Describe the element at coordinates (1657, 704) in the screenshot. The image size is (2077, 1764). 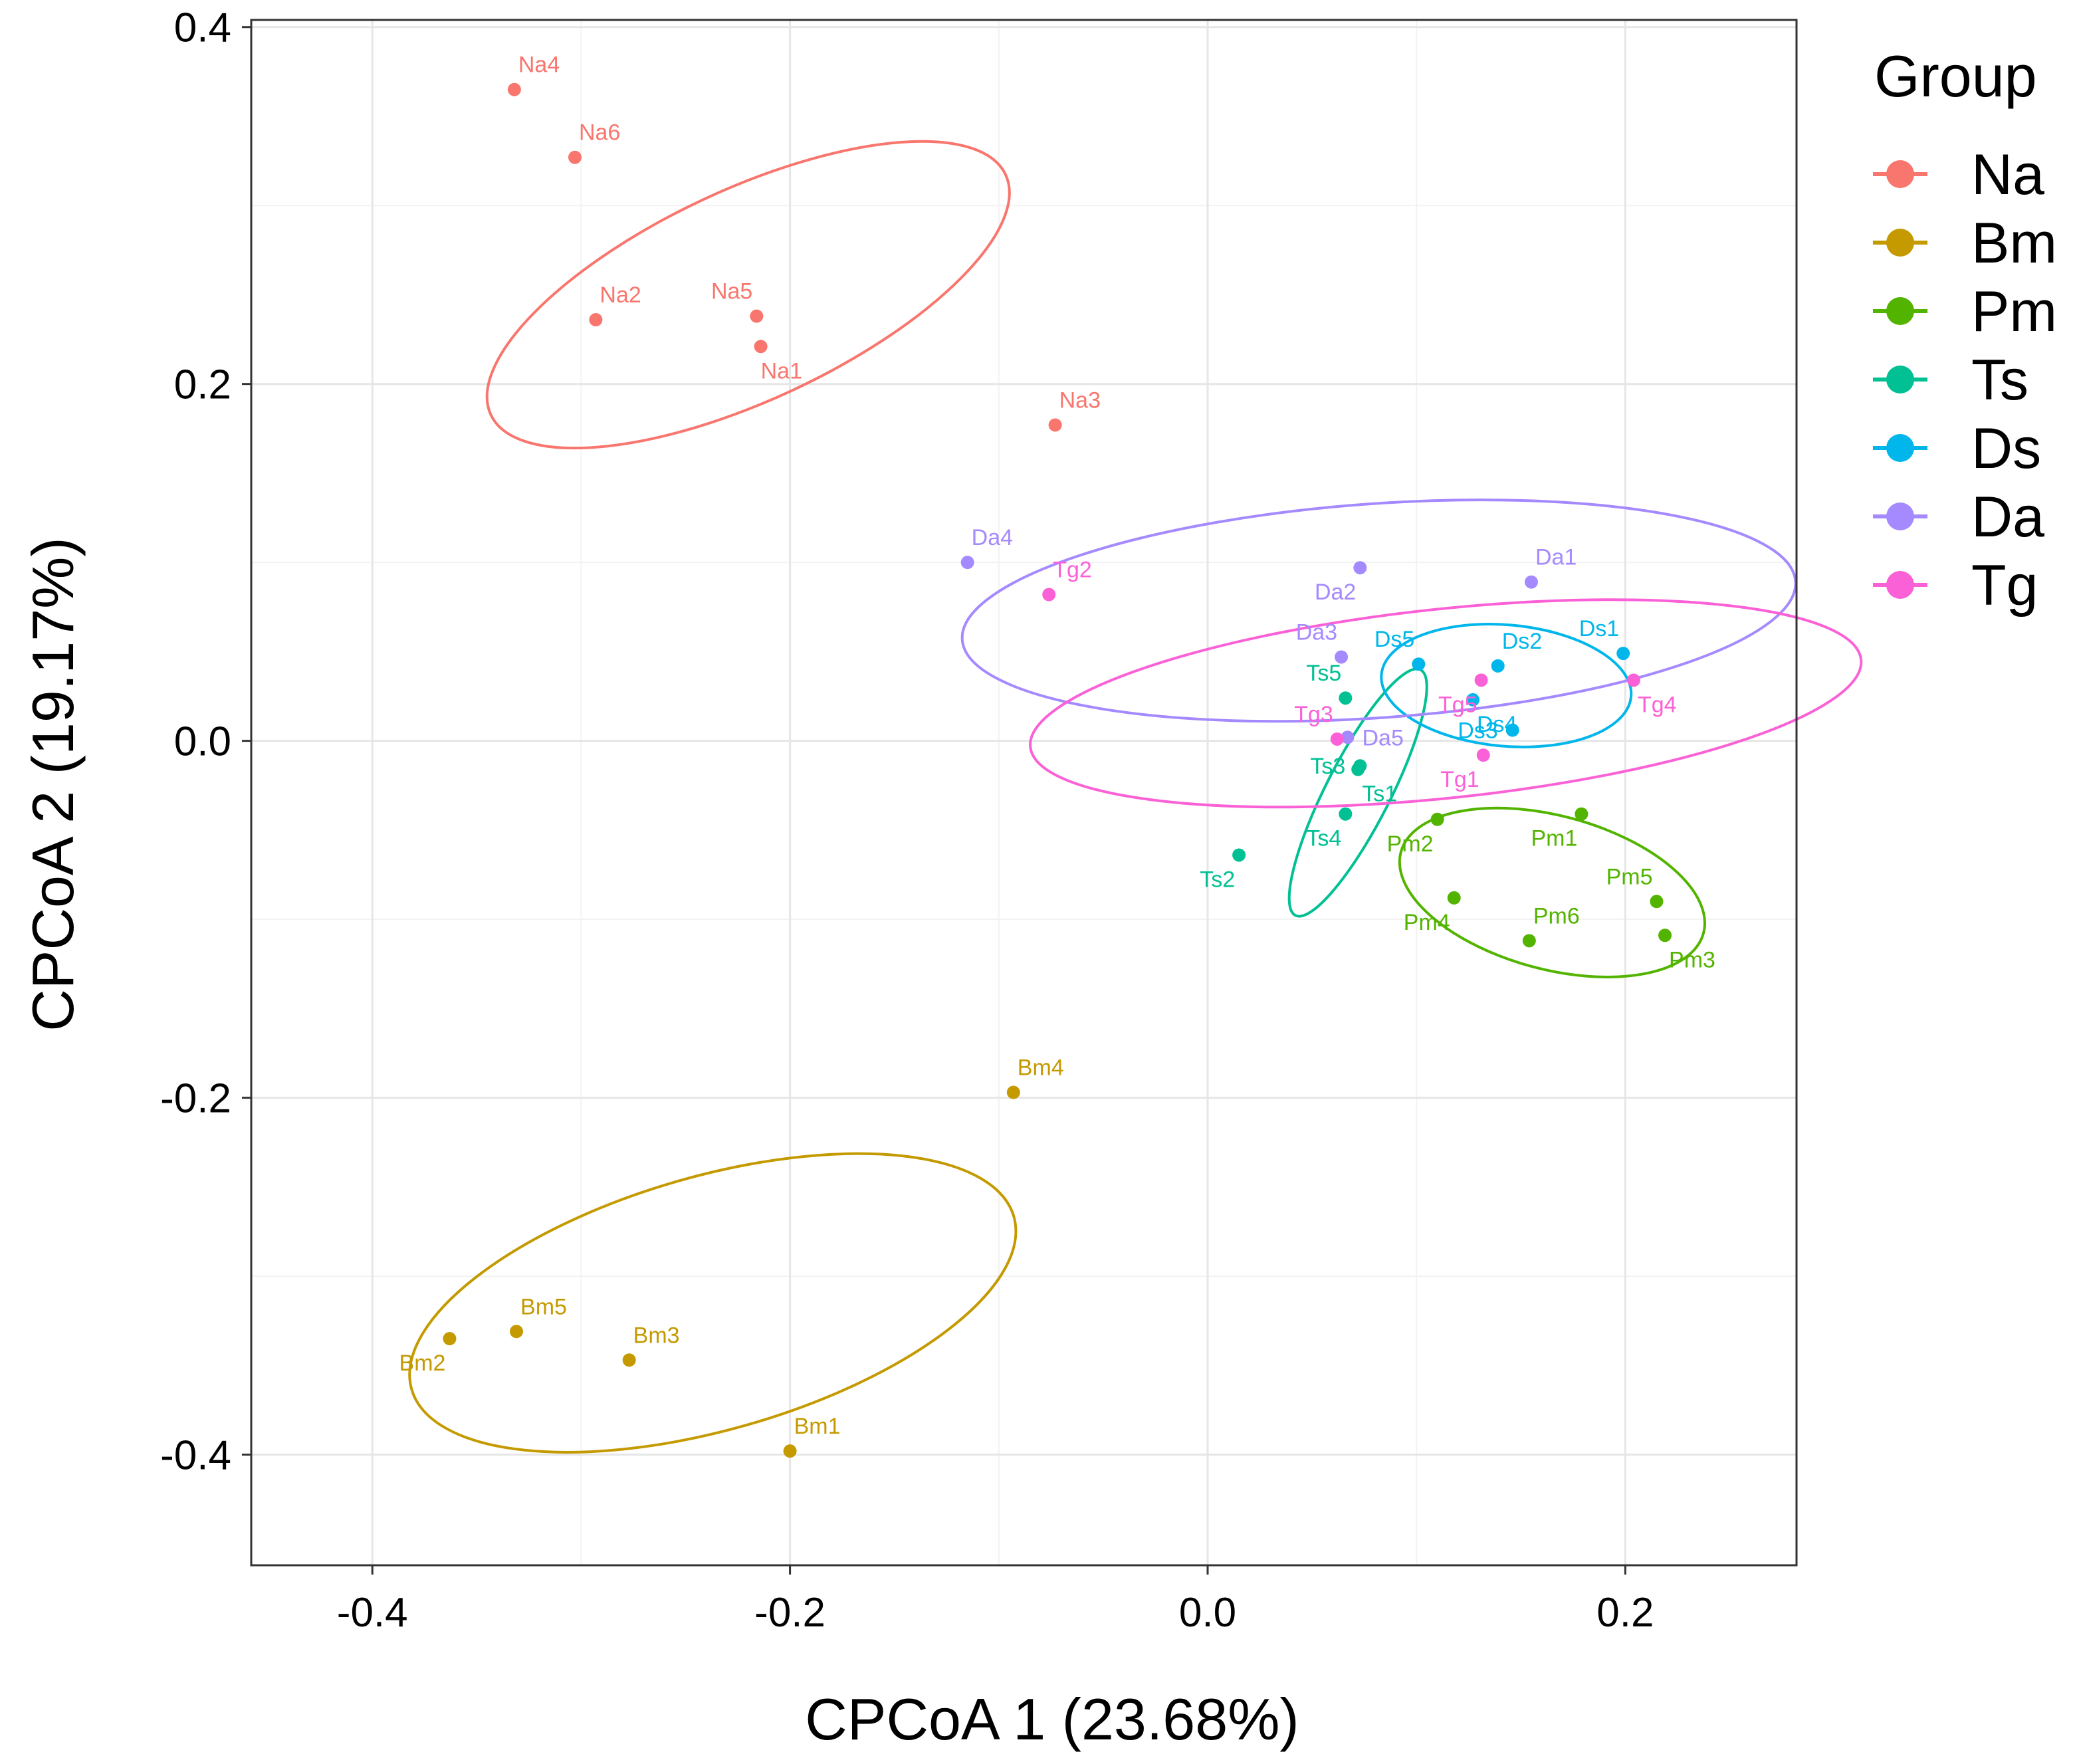
I see `point-label-tg4: Tg4` at that location.